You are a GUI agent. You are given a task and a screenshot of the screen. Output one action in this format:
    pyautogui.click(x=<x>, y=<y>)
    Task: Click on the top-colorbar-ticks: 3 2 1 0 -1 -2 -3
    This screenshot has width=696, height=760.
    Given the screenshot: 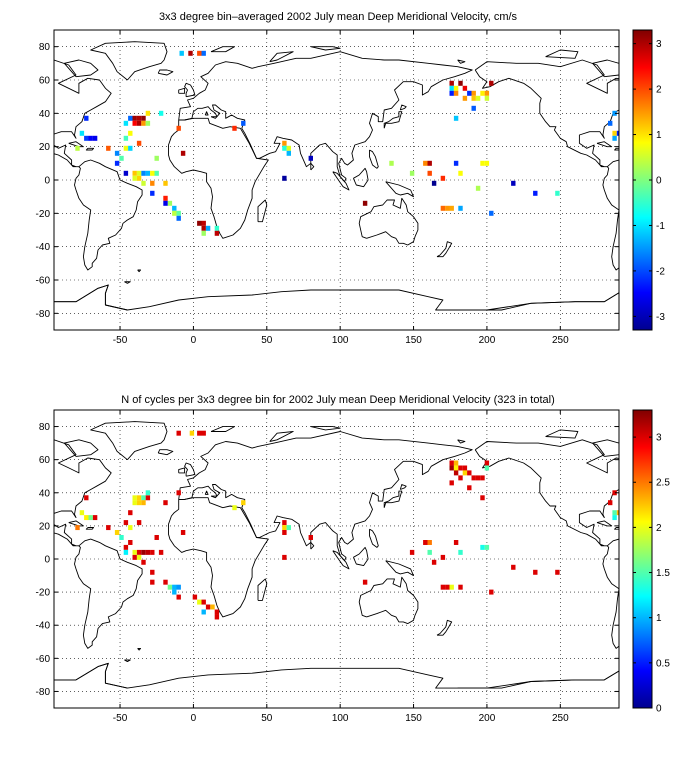 What is the action you would take?
    pyautogui.click(x=649, y=181)
    